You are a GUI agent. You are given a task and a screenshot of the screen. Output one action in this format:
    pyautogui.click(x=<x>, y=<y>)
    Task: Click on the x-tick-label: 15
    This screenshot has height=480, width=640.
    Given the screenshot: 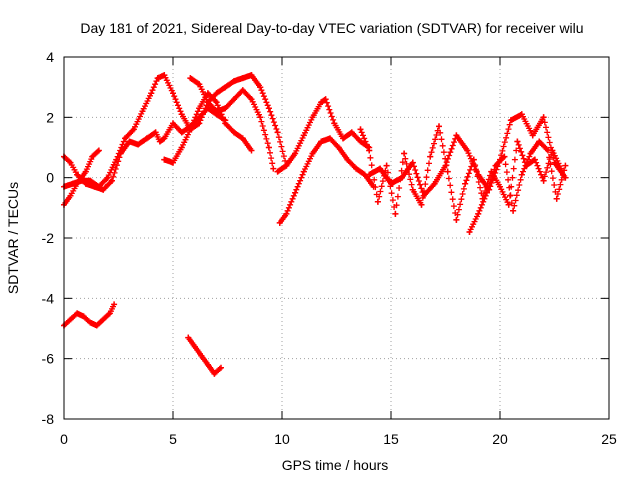 What is the action you would take?
    pyautogui.click(x=391, y=439)
    